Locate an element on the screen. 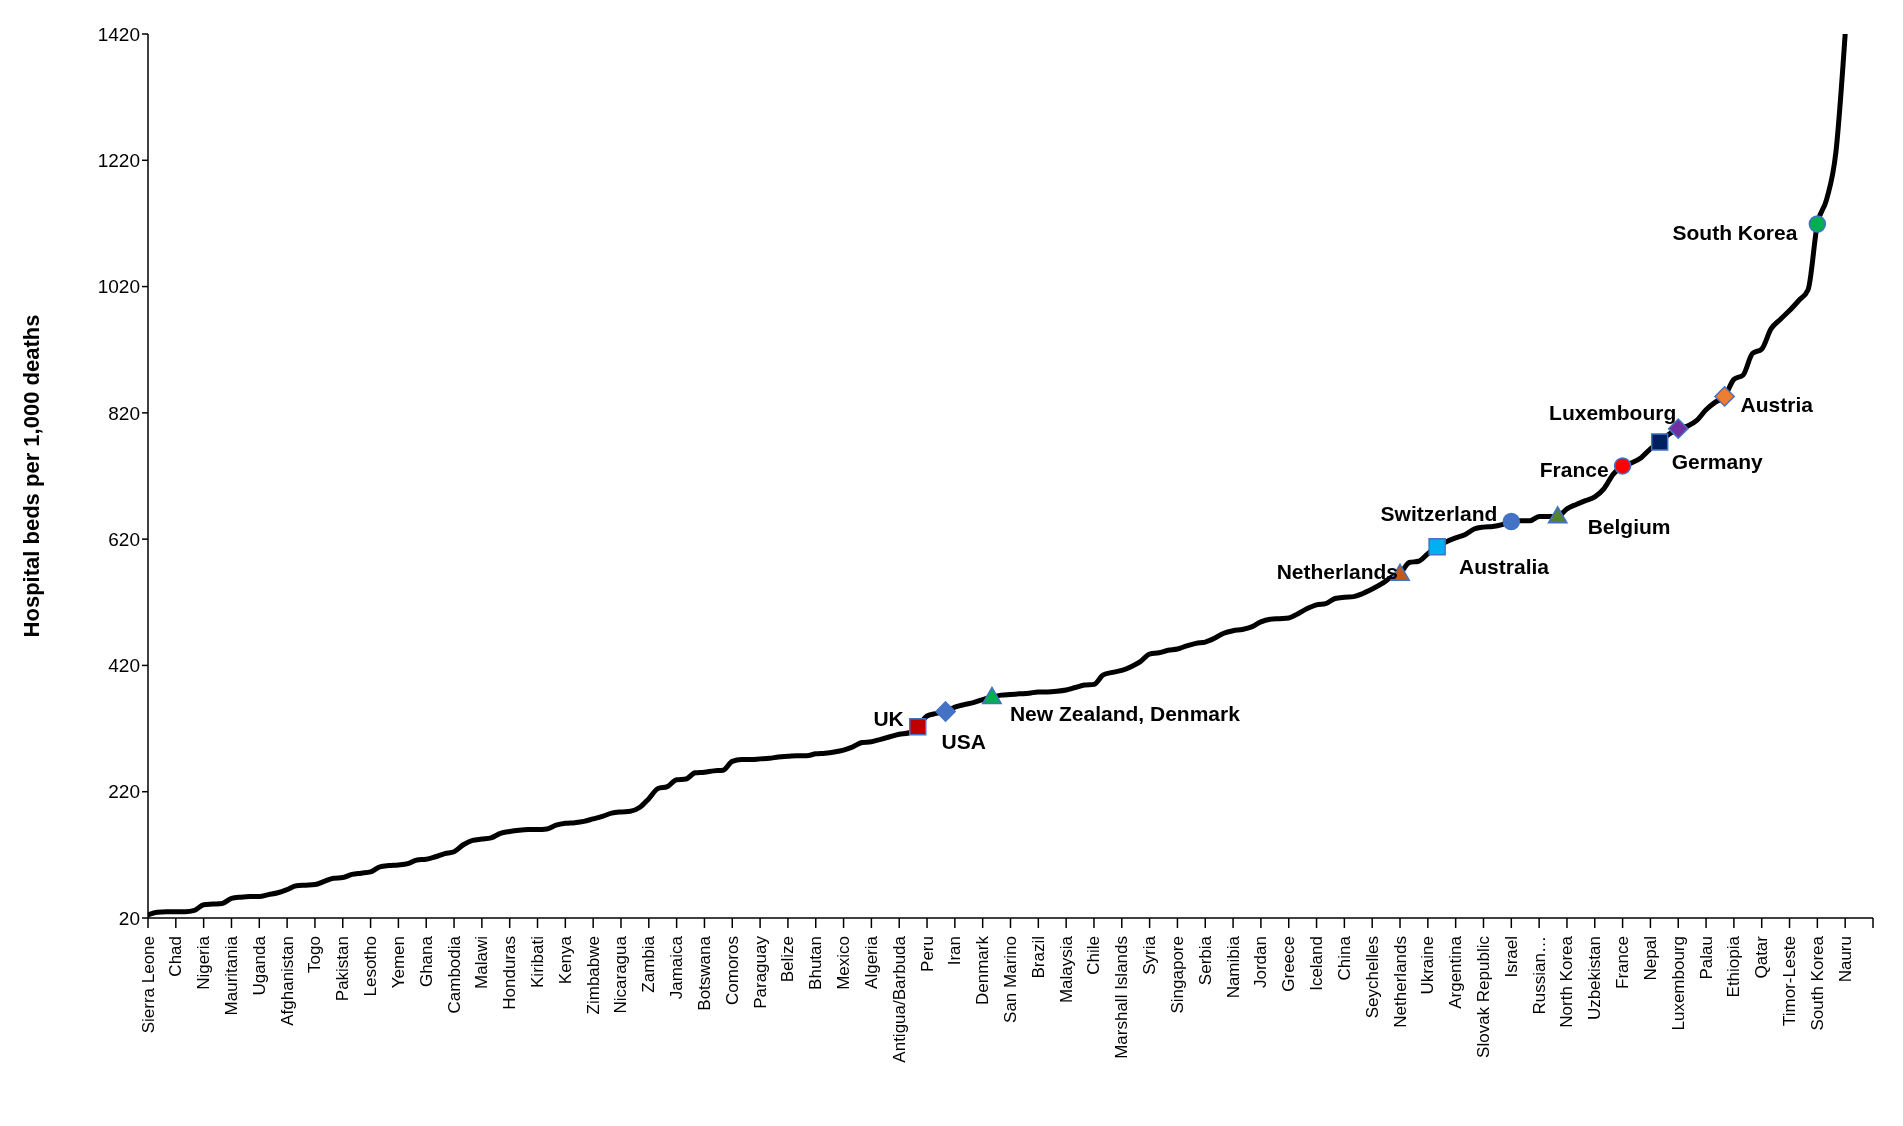  series-label: UK is located at coordinates (888, 719).